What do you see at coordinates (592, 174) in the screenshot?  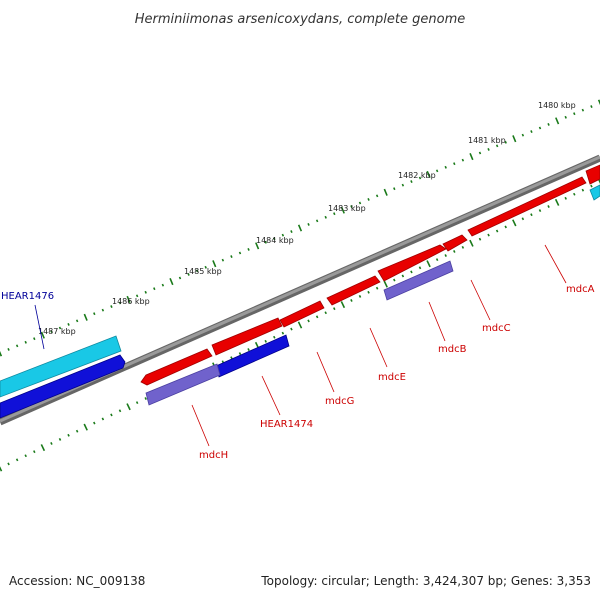 I see `gene-mdcA-feature-part` at bounding box center [592, 174].